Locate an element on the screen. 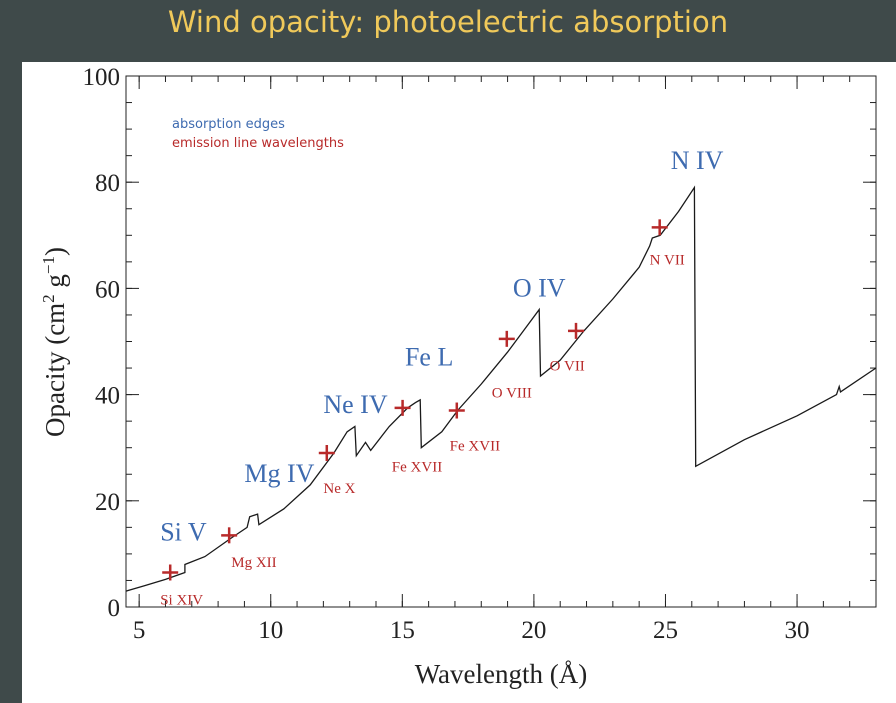 Image resolution: width=896 pixels, height=703 pixels. legend-lines-label: emission line wavelengths is located at coordinates (258, 143).